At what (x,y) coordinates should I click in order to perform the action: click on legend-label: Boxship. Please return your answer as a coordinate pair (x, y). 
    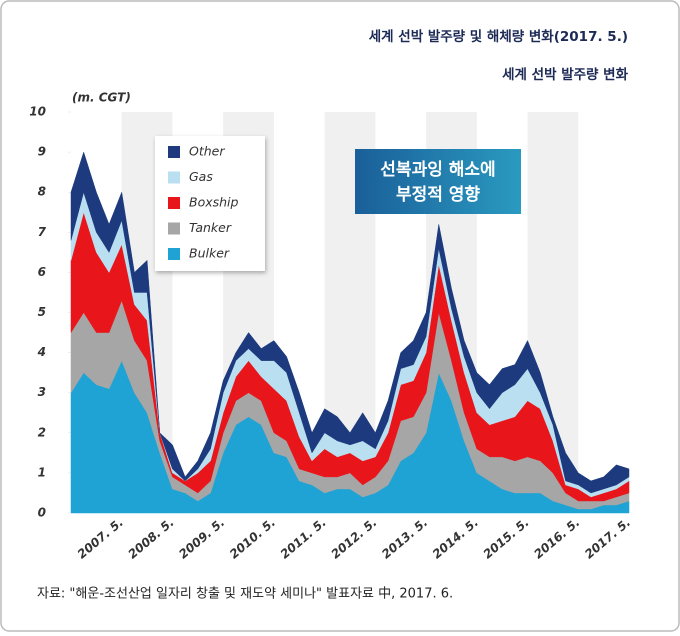
    Looking at the image, I should click on (214, 202).